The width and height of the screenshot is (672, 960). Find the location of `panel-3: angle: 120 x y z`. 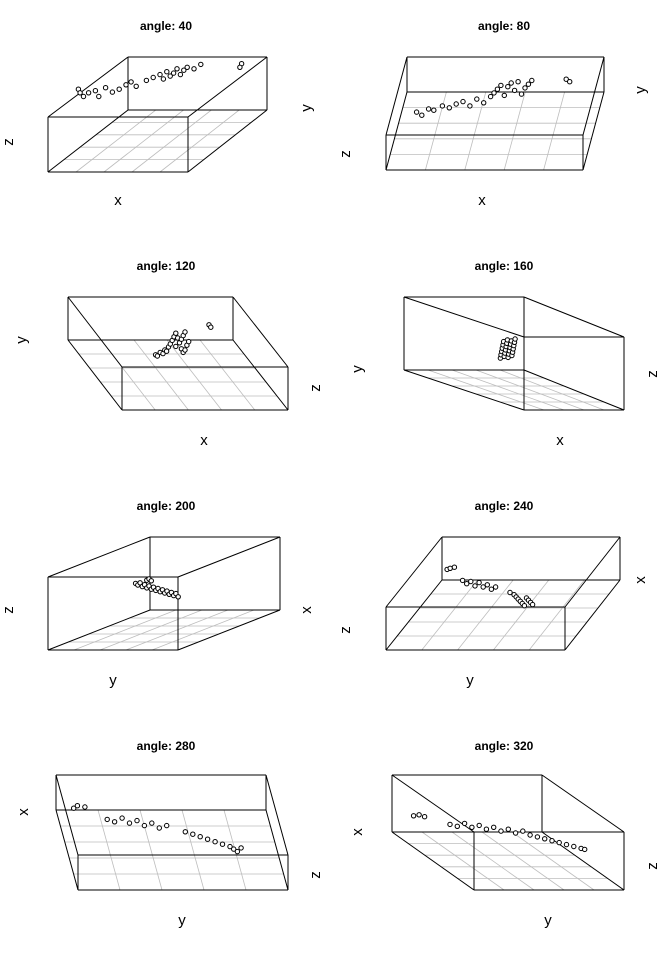

panel-3: angle: 120 x y z is located at coordinates (168, 354).